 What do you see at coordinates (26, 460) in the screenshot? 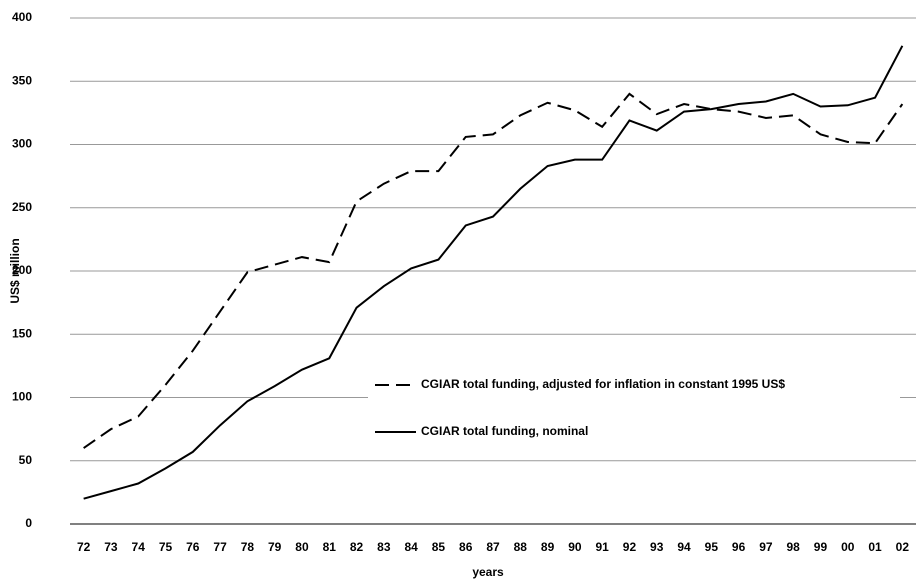
I see `y-tick-label: 50` at bounding box center [26, 460].